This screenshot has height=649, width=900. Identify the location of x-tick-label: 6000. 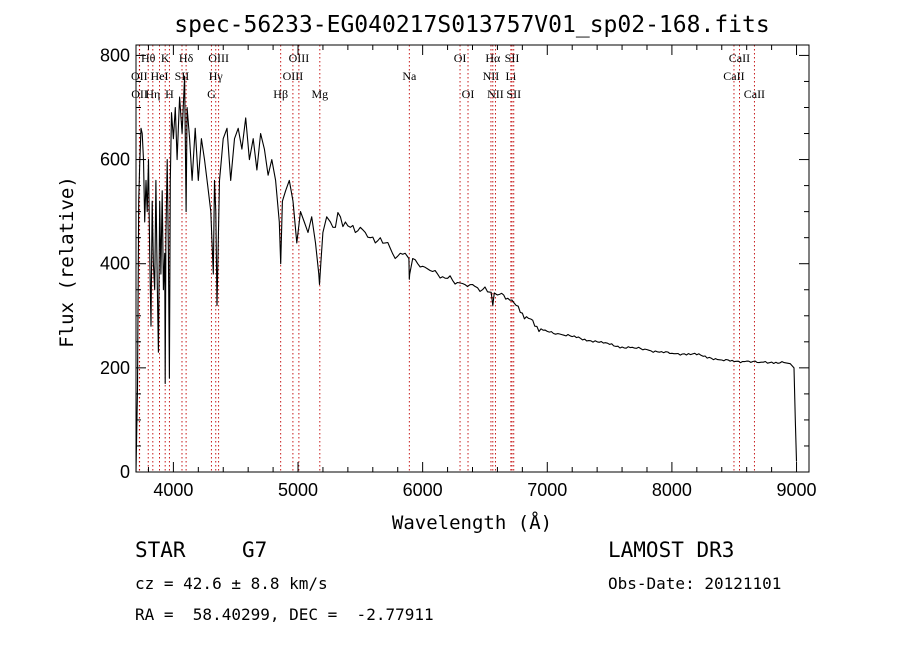
(423, 490).